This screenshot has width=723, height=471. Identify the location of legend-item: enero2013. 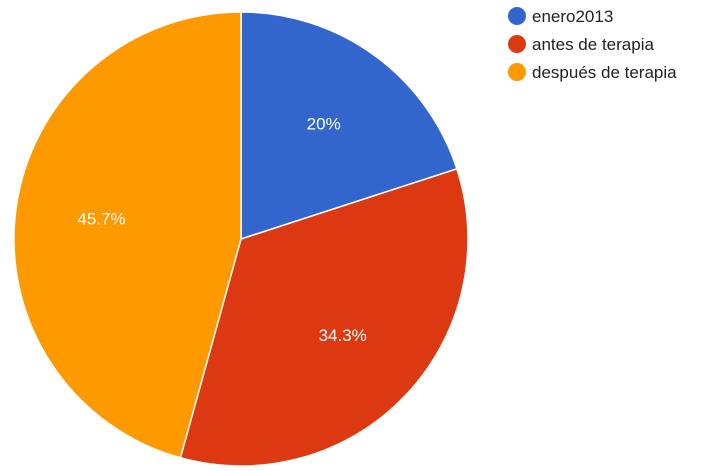
(613, 17).